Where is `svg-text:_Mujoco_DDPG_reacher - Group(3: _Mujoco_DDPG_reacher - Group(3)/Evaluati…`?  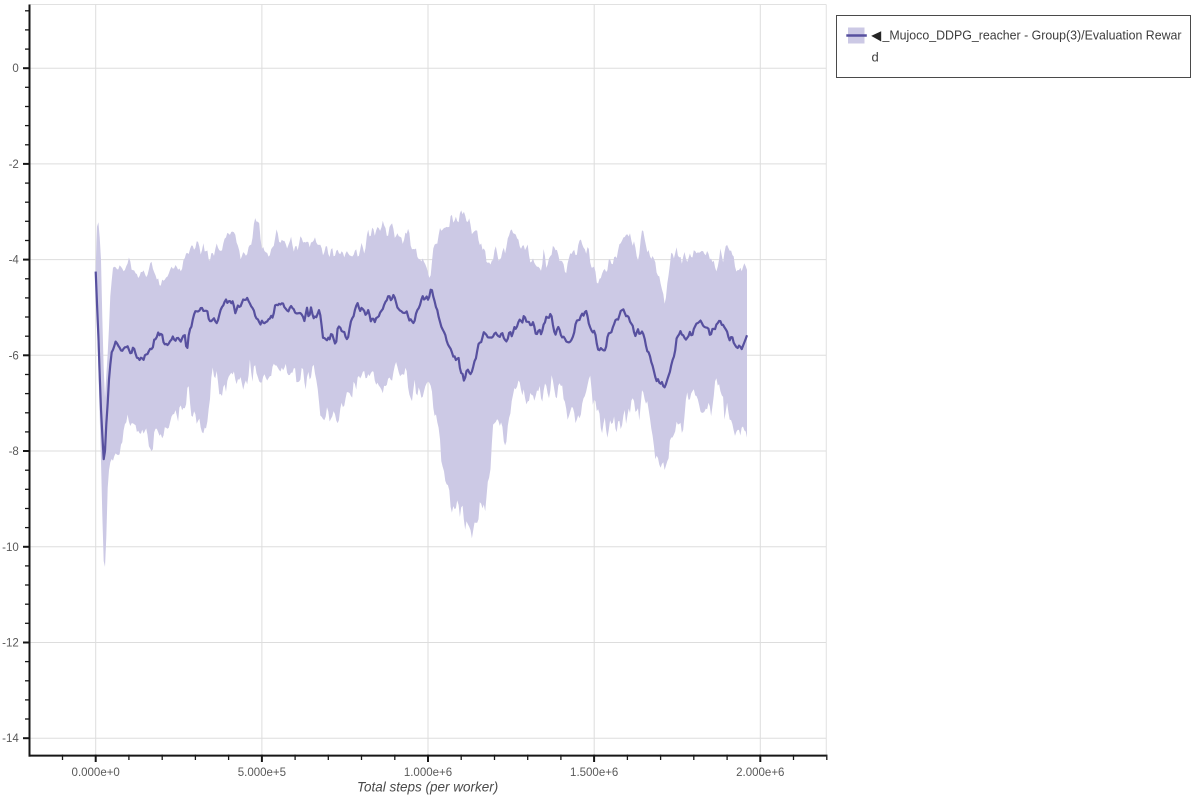
svg-text:_Mujoco_DDPG_reacher - Group(3: _Mujoco_DDPG_reacher - Group(3)/Evaluati… is located at coordinates (1032, 35).